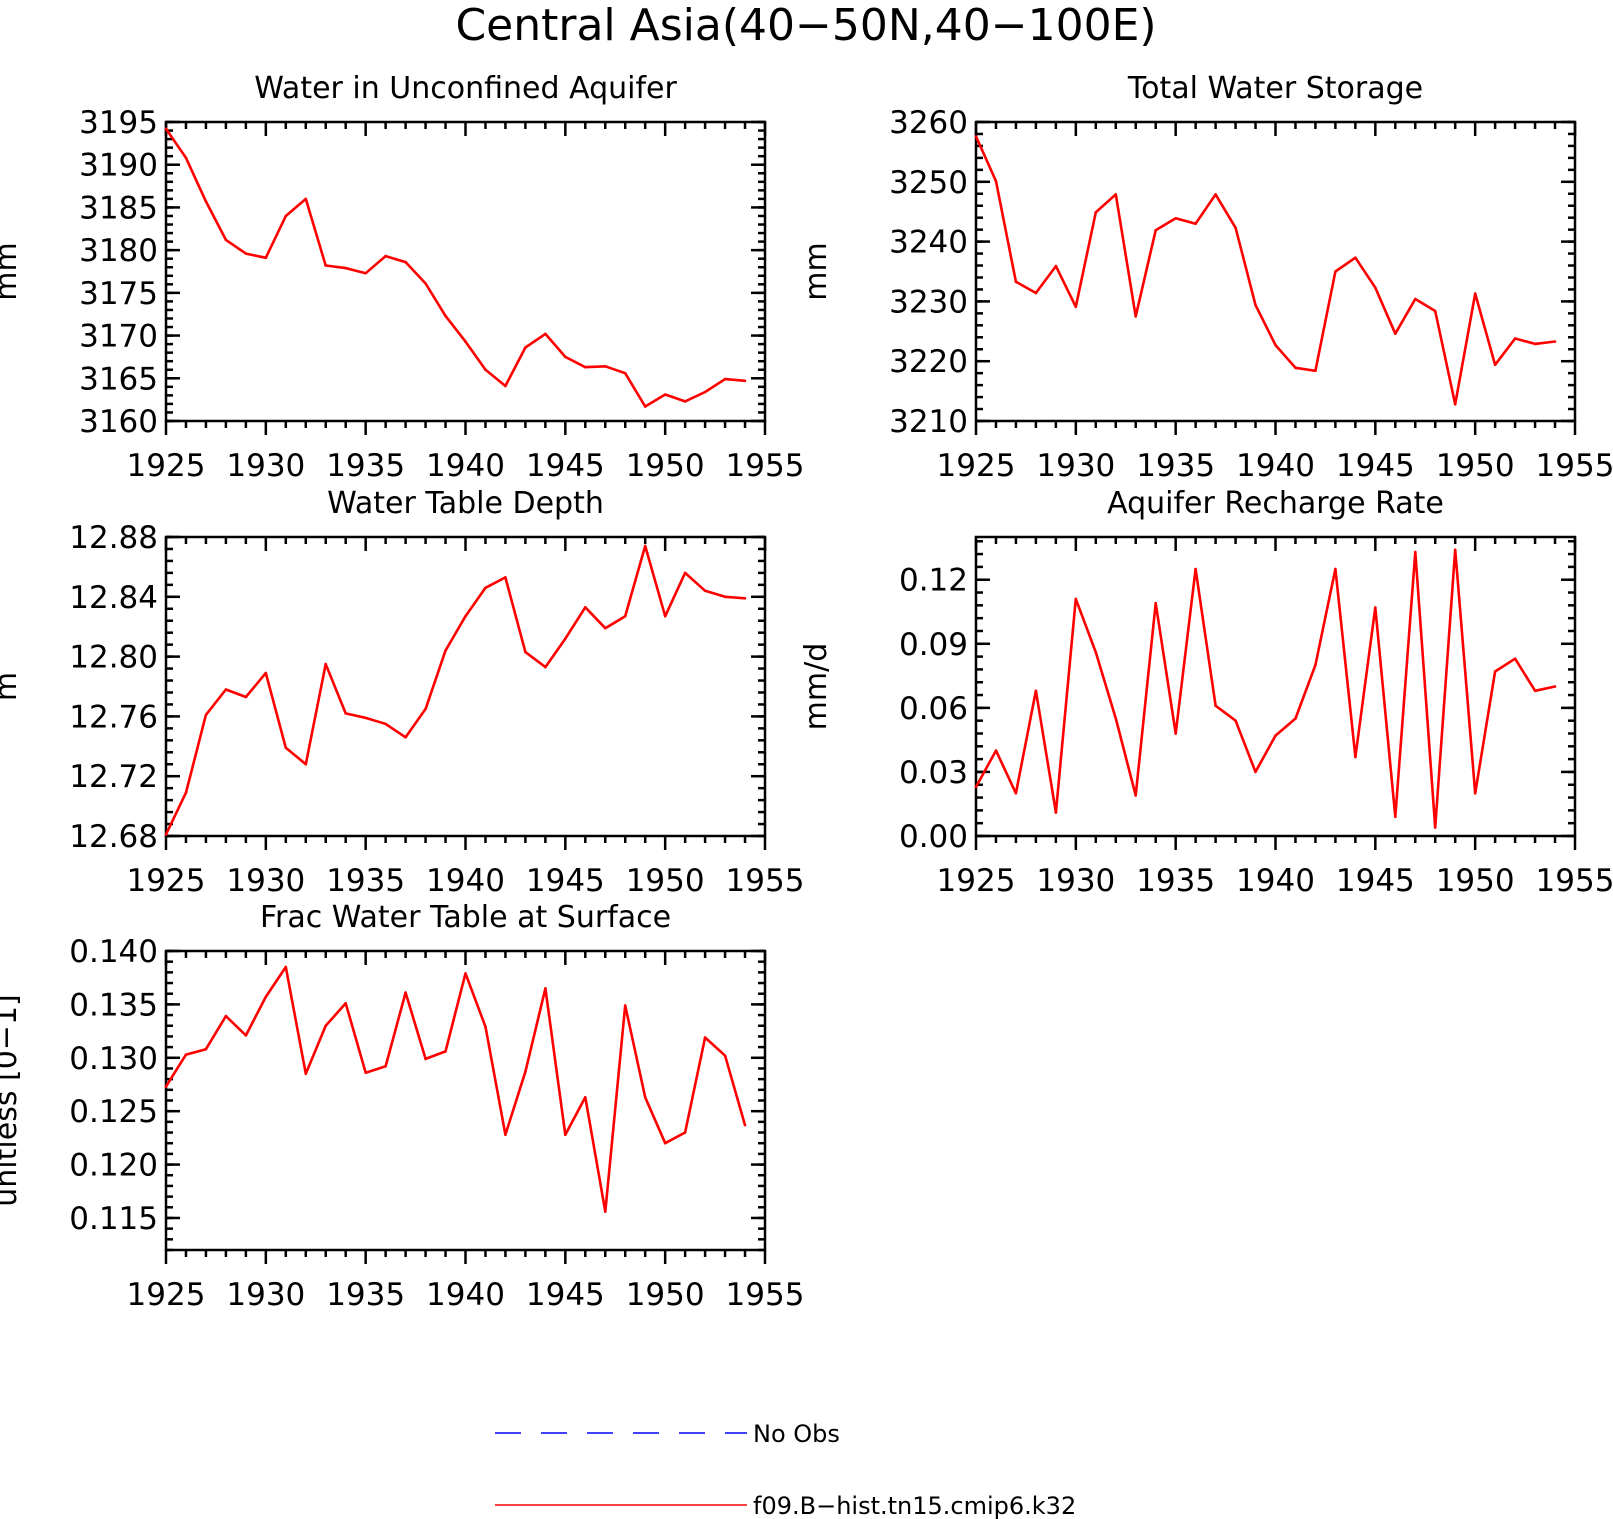 The image size is (1613, 1519). Describe the element at coordinates (113, 538) in the screenshot. I see `y-tick-label: 12.88` at that location.